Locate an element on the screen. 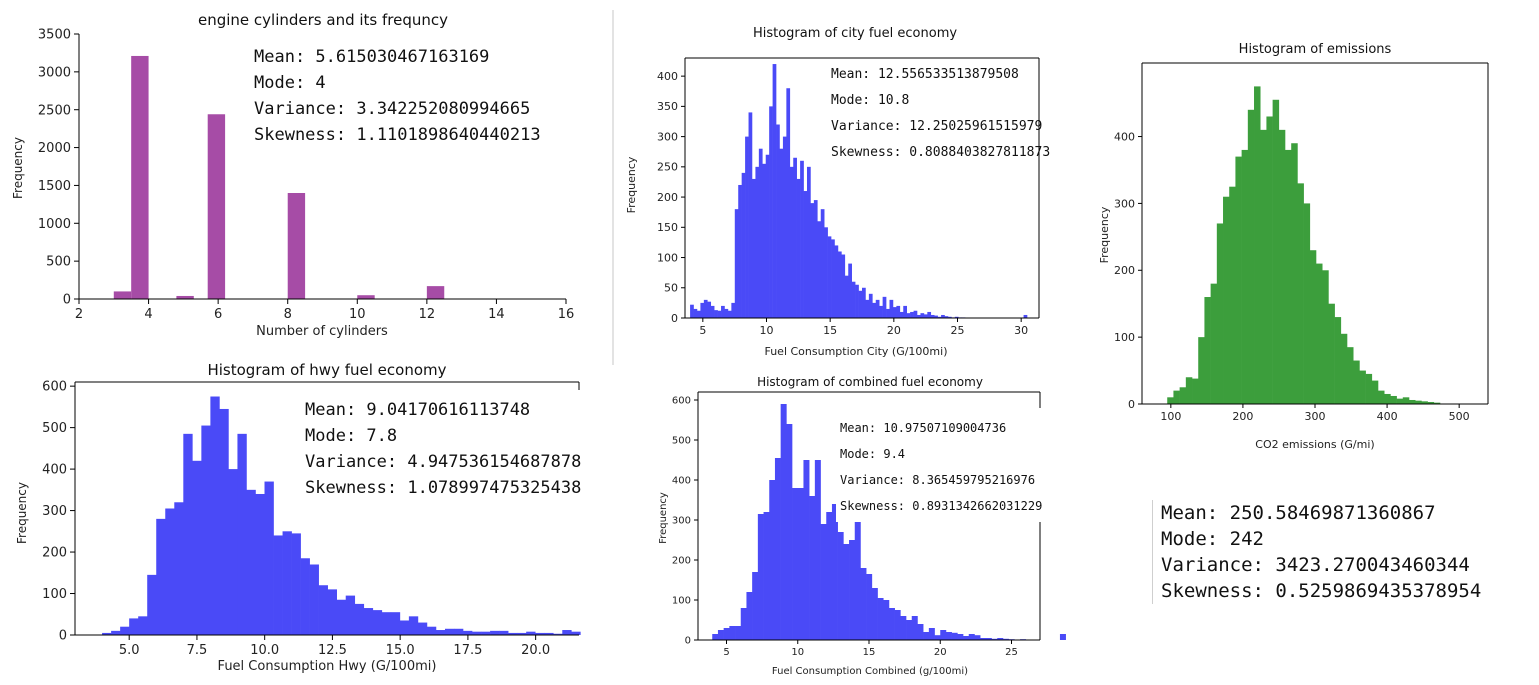 This screenshot has width=1539, height=685. y-tick-label: 0 is located at coordinates (63, 636).